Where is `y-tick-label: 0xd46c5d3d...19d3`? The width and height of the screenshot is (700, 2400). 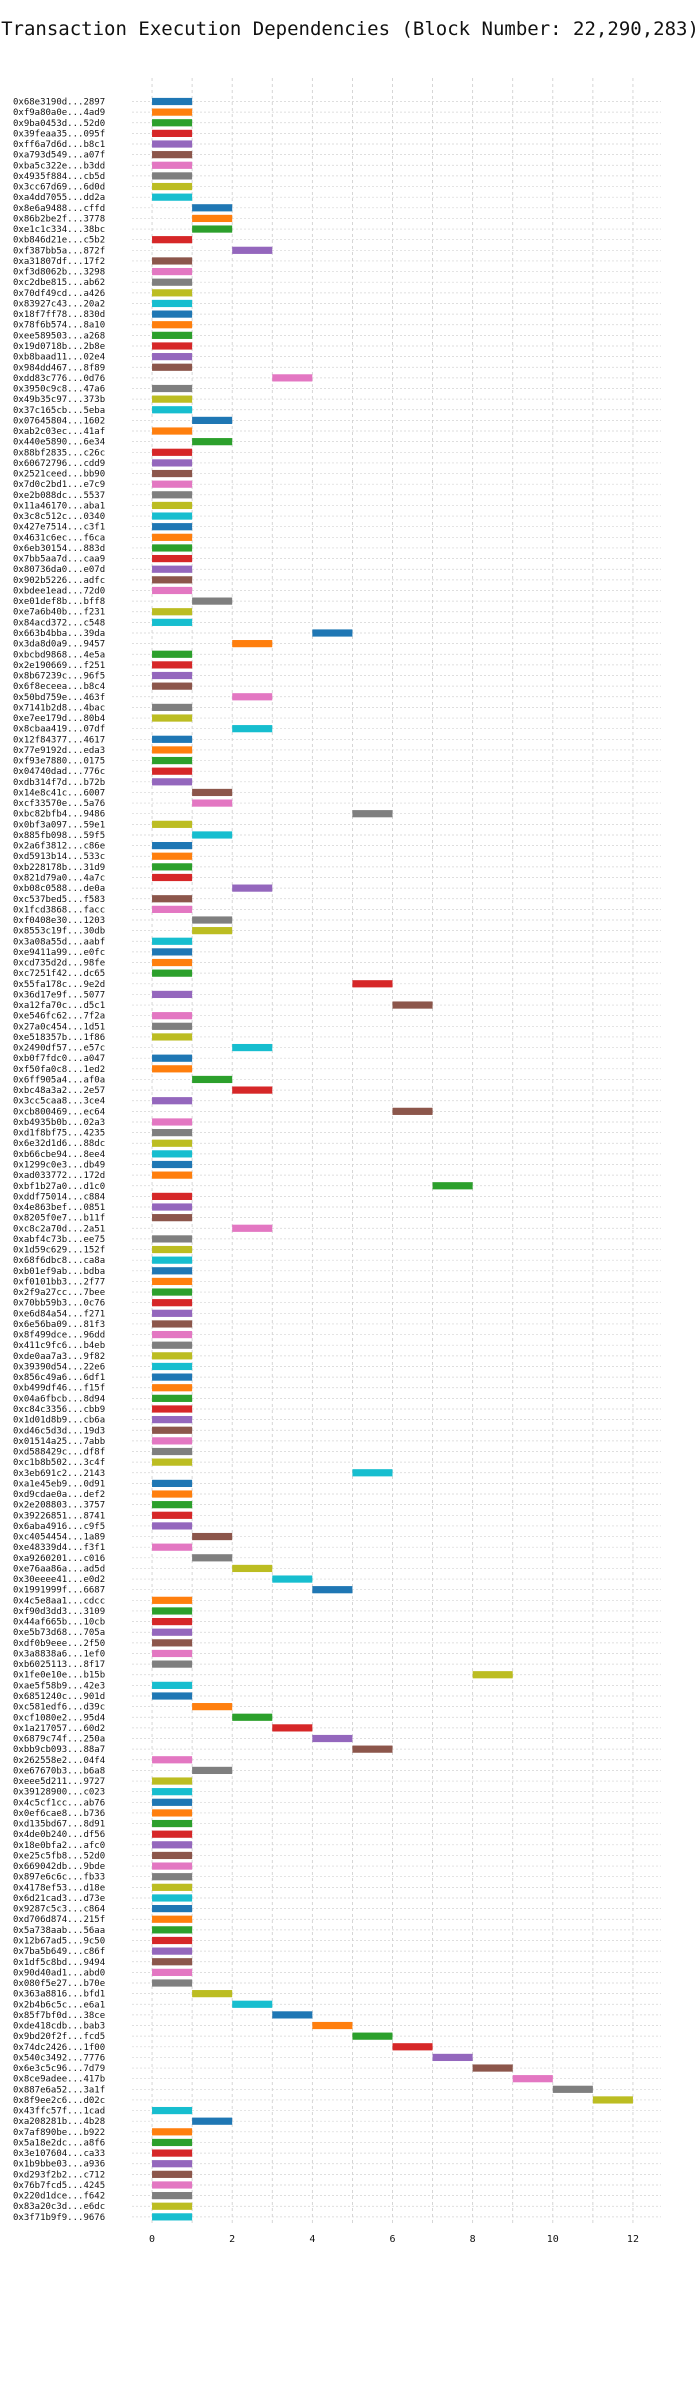
y-tick-label: 0xd46c5d3d...19d3 is located at coordinates (59, 1431).